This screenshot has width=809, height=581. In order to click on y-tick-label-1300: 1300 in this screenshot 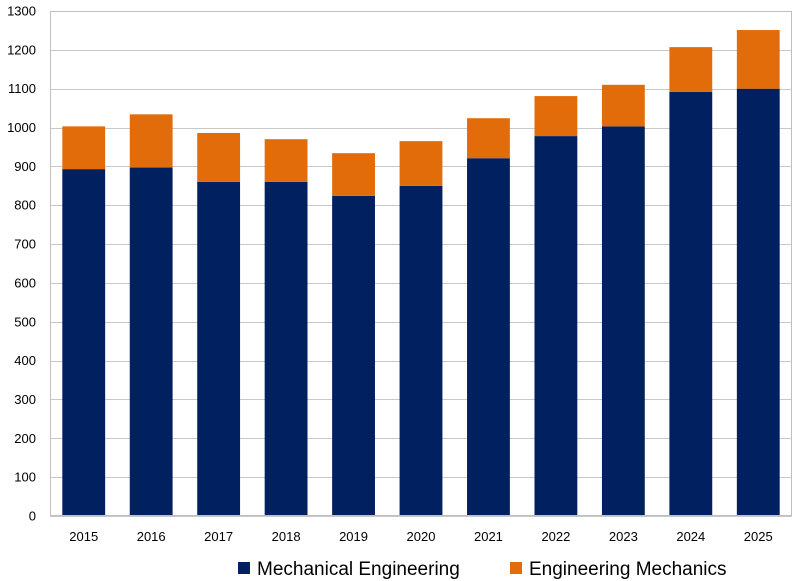, I will do `click(21, 11)`.